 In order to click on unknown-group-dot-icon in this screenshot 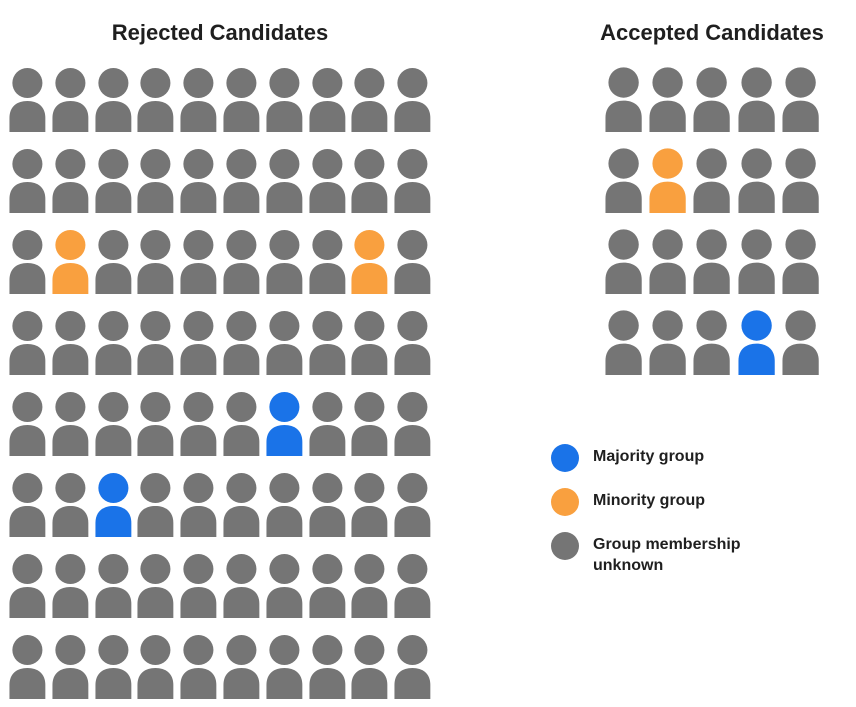, I will do `click(565, 546)`.